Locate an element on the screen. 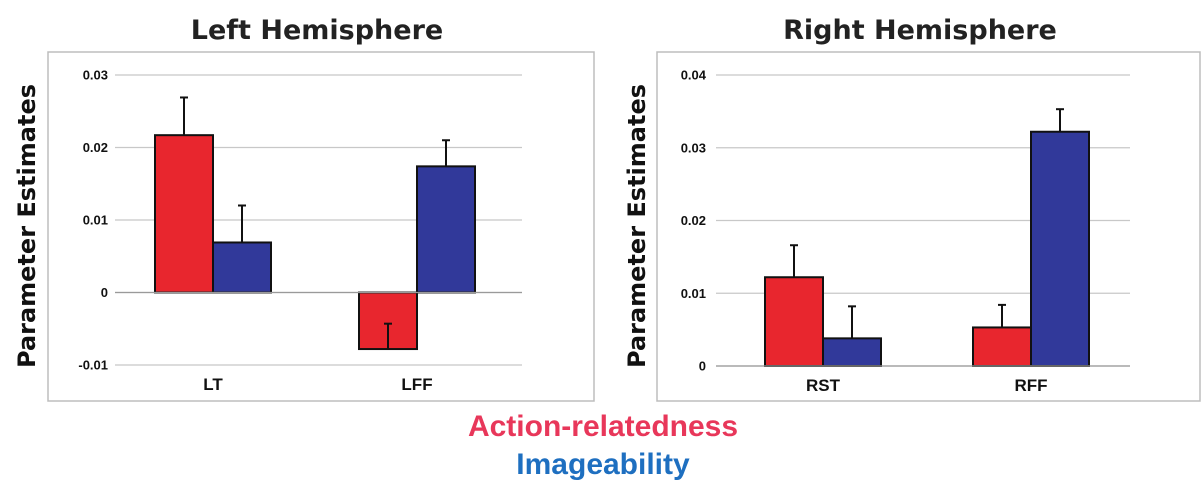 This screenshot has height=483, width=1202. chart-title: Right Hemisphere is located at coordinates (920, 30).